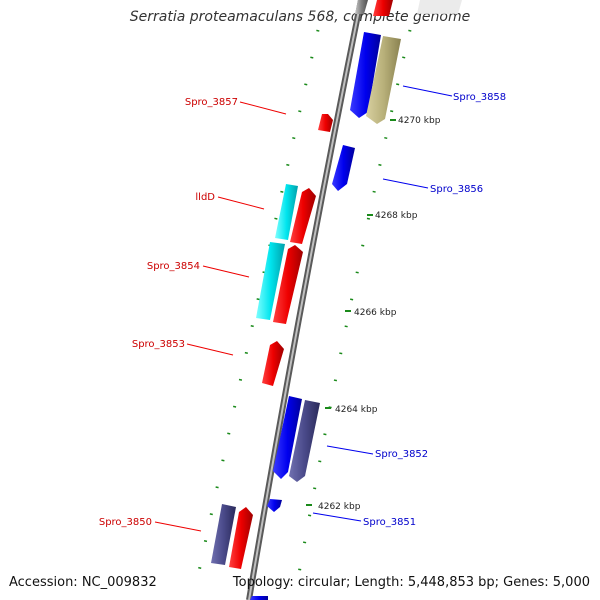  What do you see at coordinates (325, 123) in the screenshot?
I see `gene-spro-3857-arrow` at bounding box center [325, 123].